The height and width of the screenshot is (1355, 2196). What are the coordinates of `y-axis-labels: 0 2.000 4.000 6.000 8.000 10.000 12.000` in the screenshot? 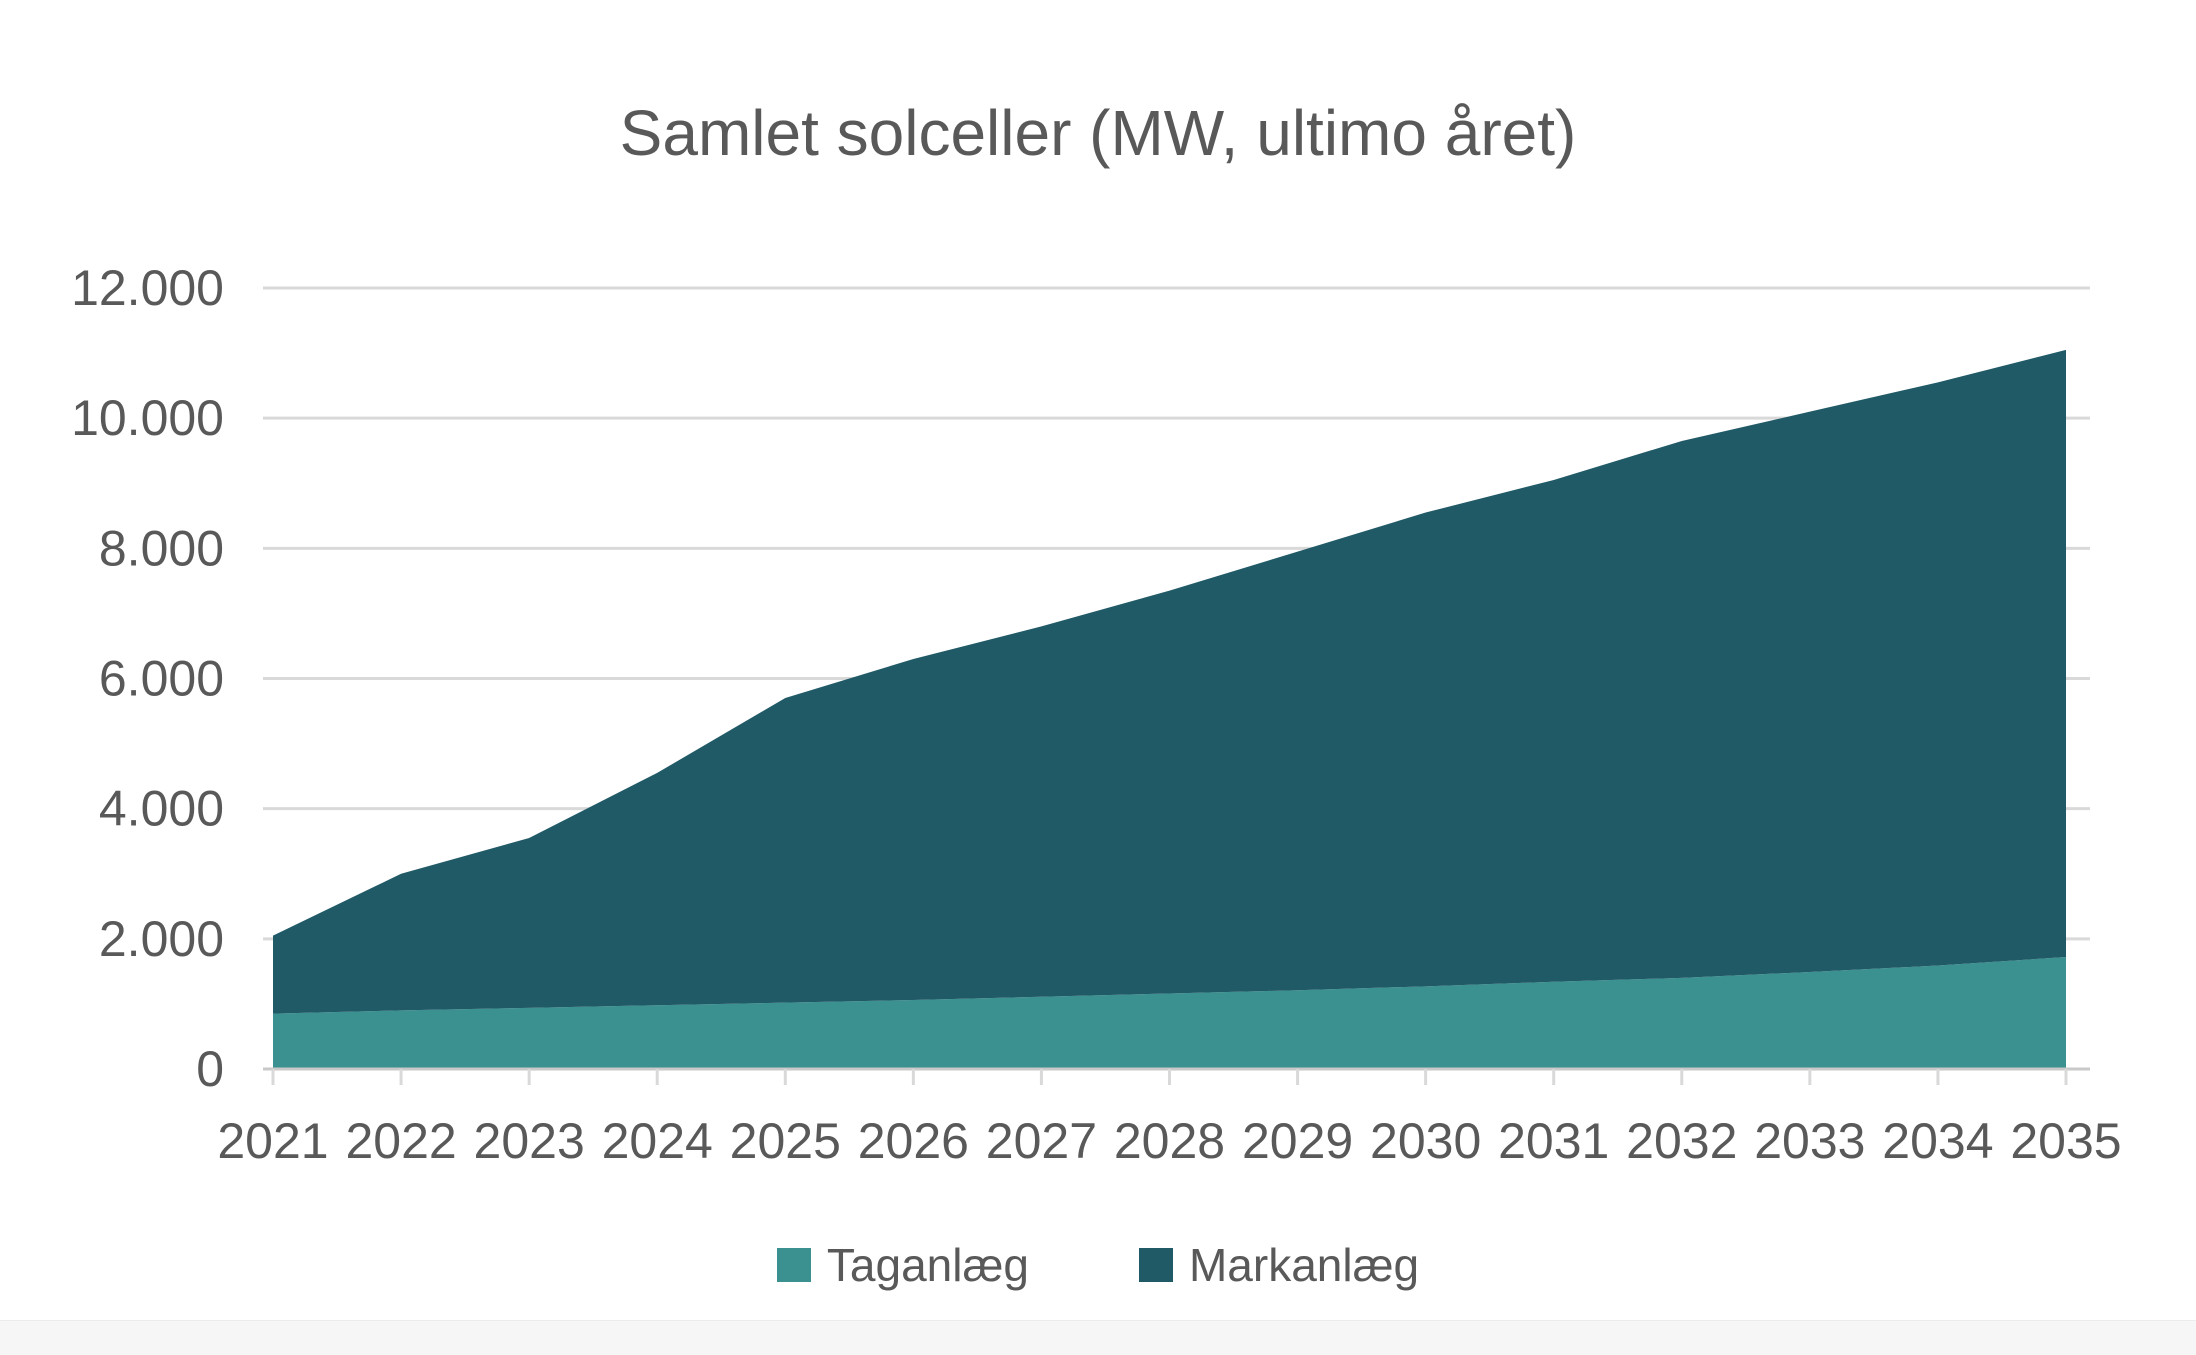 It's located at (147, 678).